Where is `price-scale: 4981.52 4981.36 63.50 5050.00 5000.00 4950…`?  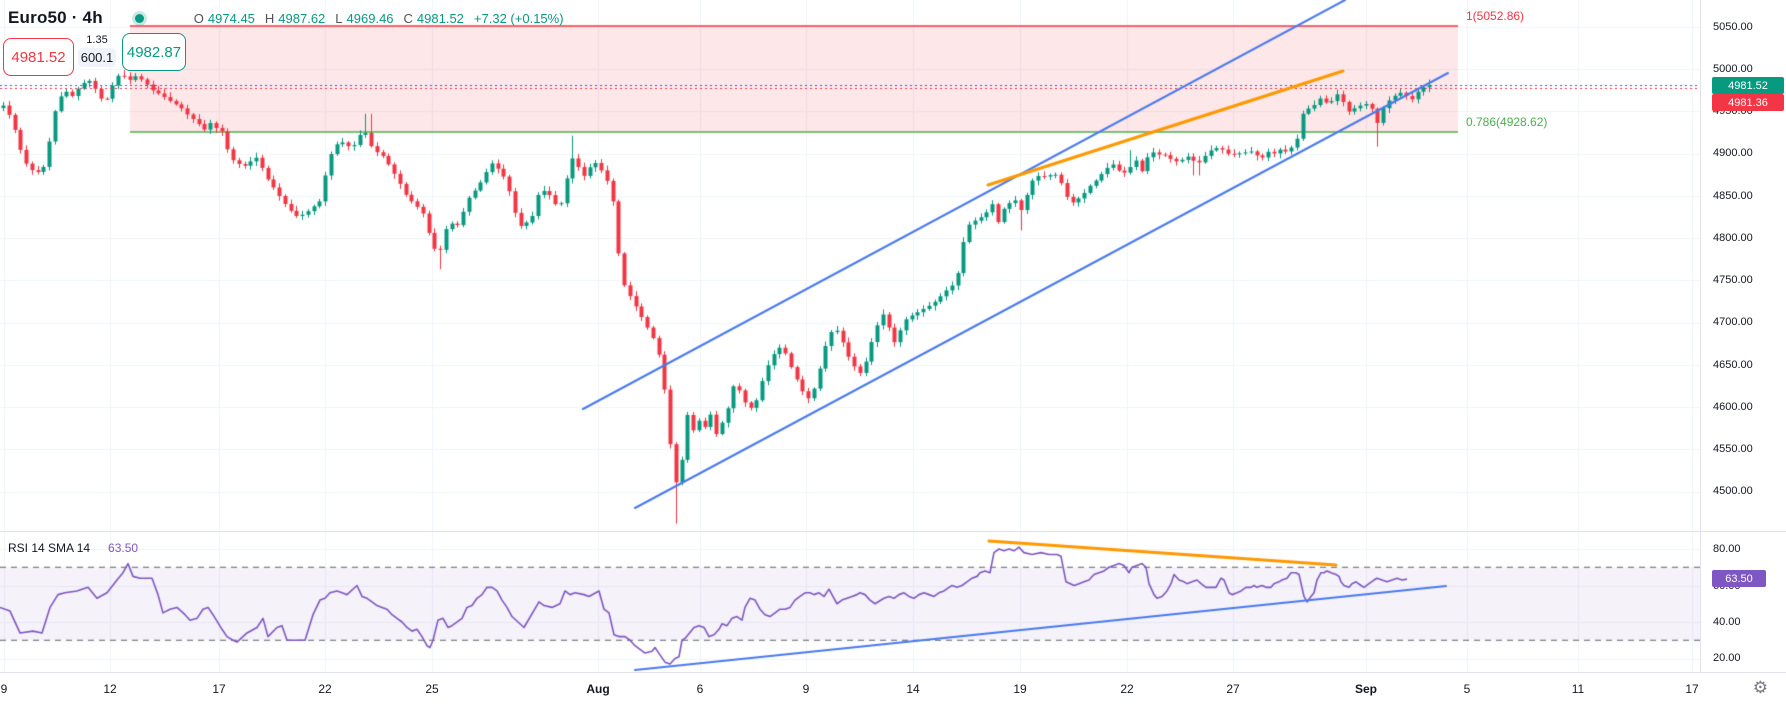 price-scale: 4981.52 4981.36 63.50 5050.00 5000.00 4950… is located at coordinates (1743, 336).